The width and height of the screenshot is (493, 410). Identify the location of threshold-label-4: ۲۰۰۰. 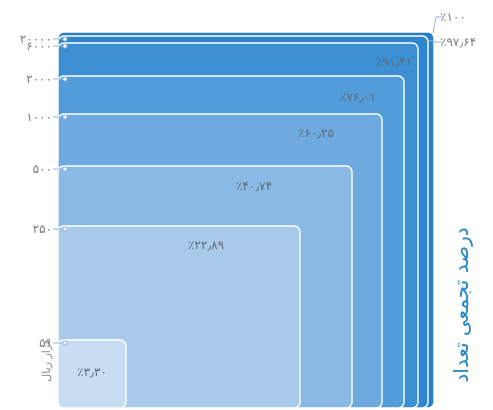
(39, 79).